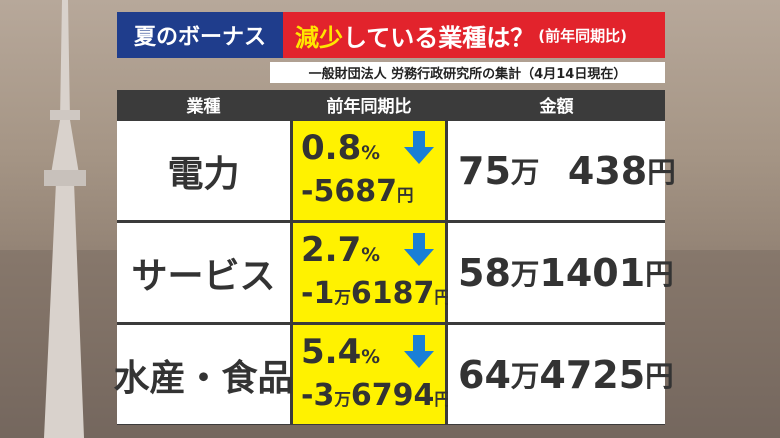  Describe the element at coordinates (561, 374) in the screenshot. I see `amount-cell: 64 万 4725 円` at that location.